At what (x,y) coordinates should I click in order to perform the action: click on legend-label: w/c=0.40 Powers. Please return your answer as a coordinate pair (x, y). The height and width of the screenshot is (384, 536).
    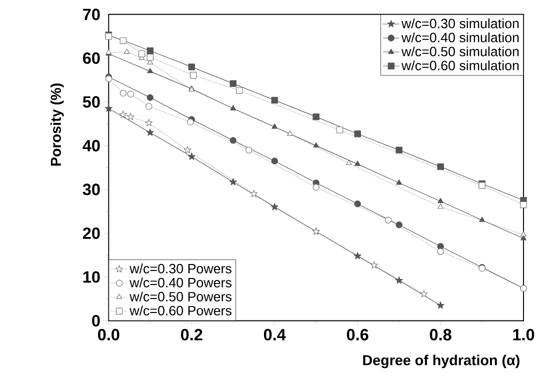
    Looking at the image, I should click on (181, 283).